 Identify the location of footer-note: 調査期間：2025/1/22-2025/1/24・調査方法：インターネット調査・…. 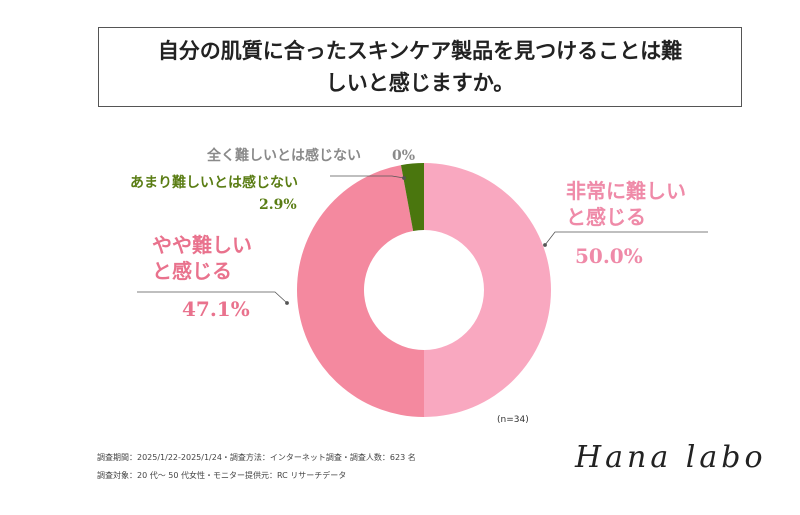
(256, 457).